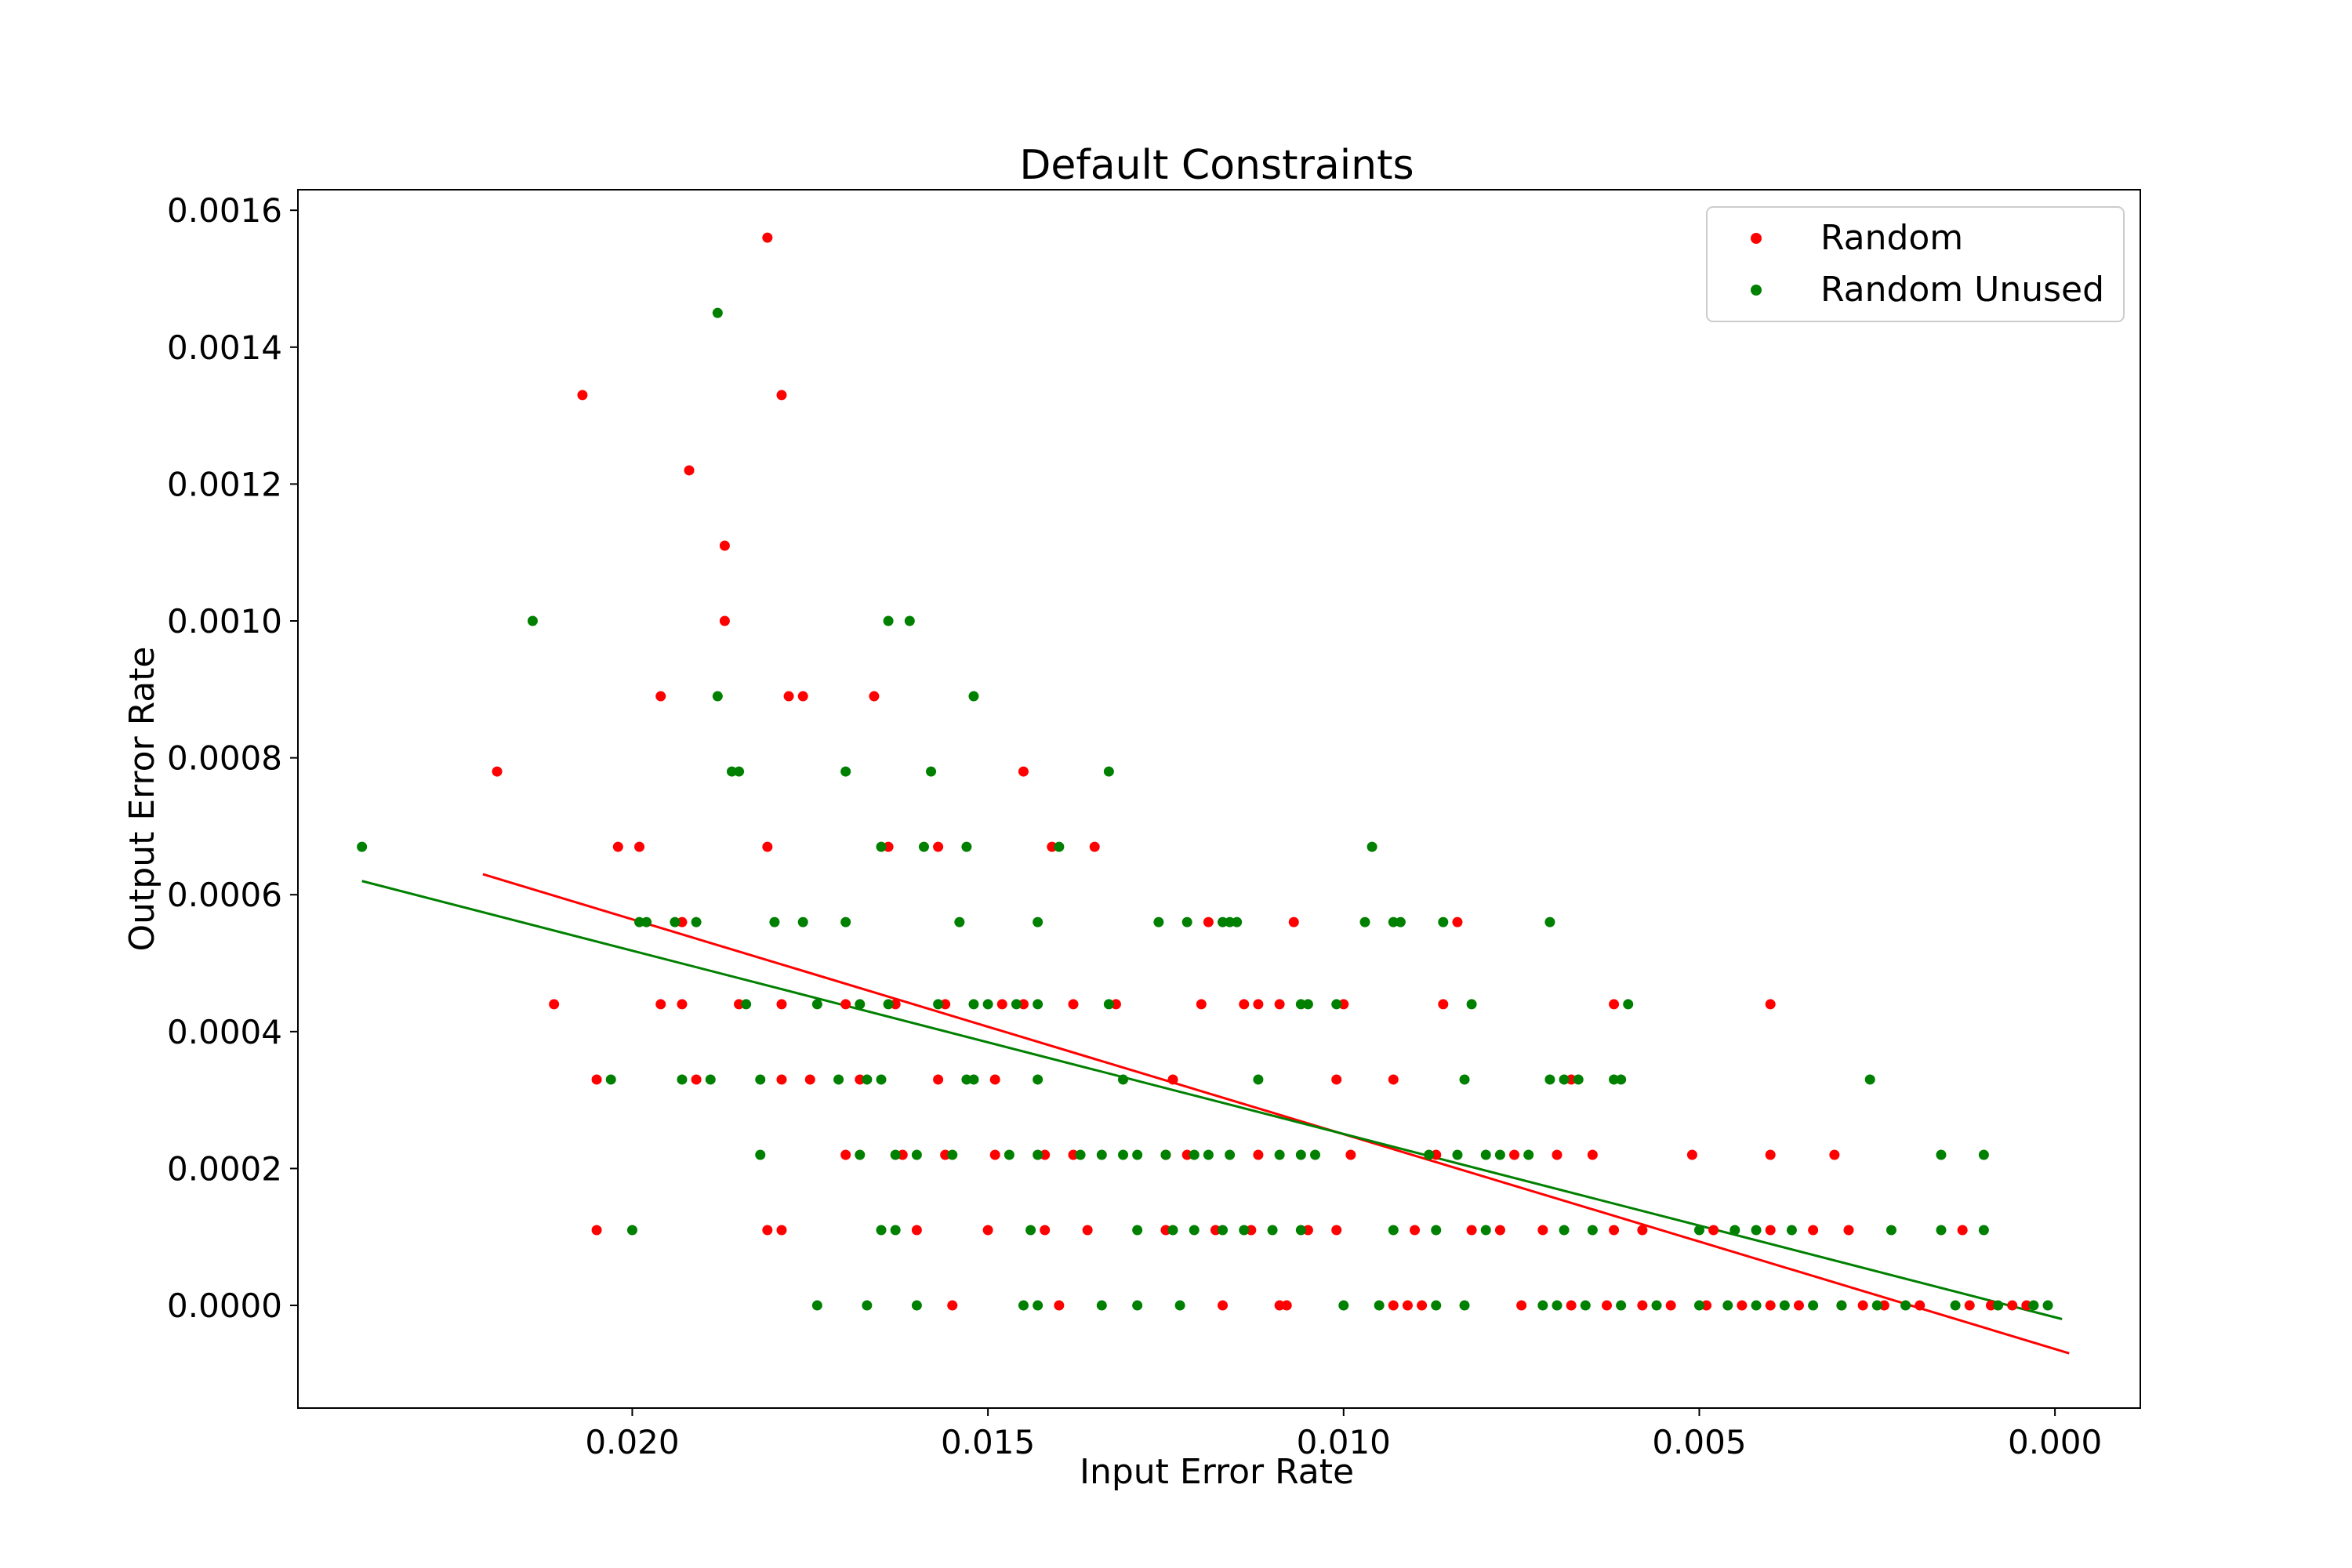  What do you see at coordinates (1915, 264) in the screenshot?
I see `legend-box` at bounding box center [1915, 264].